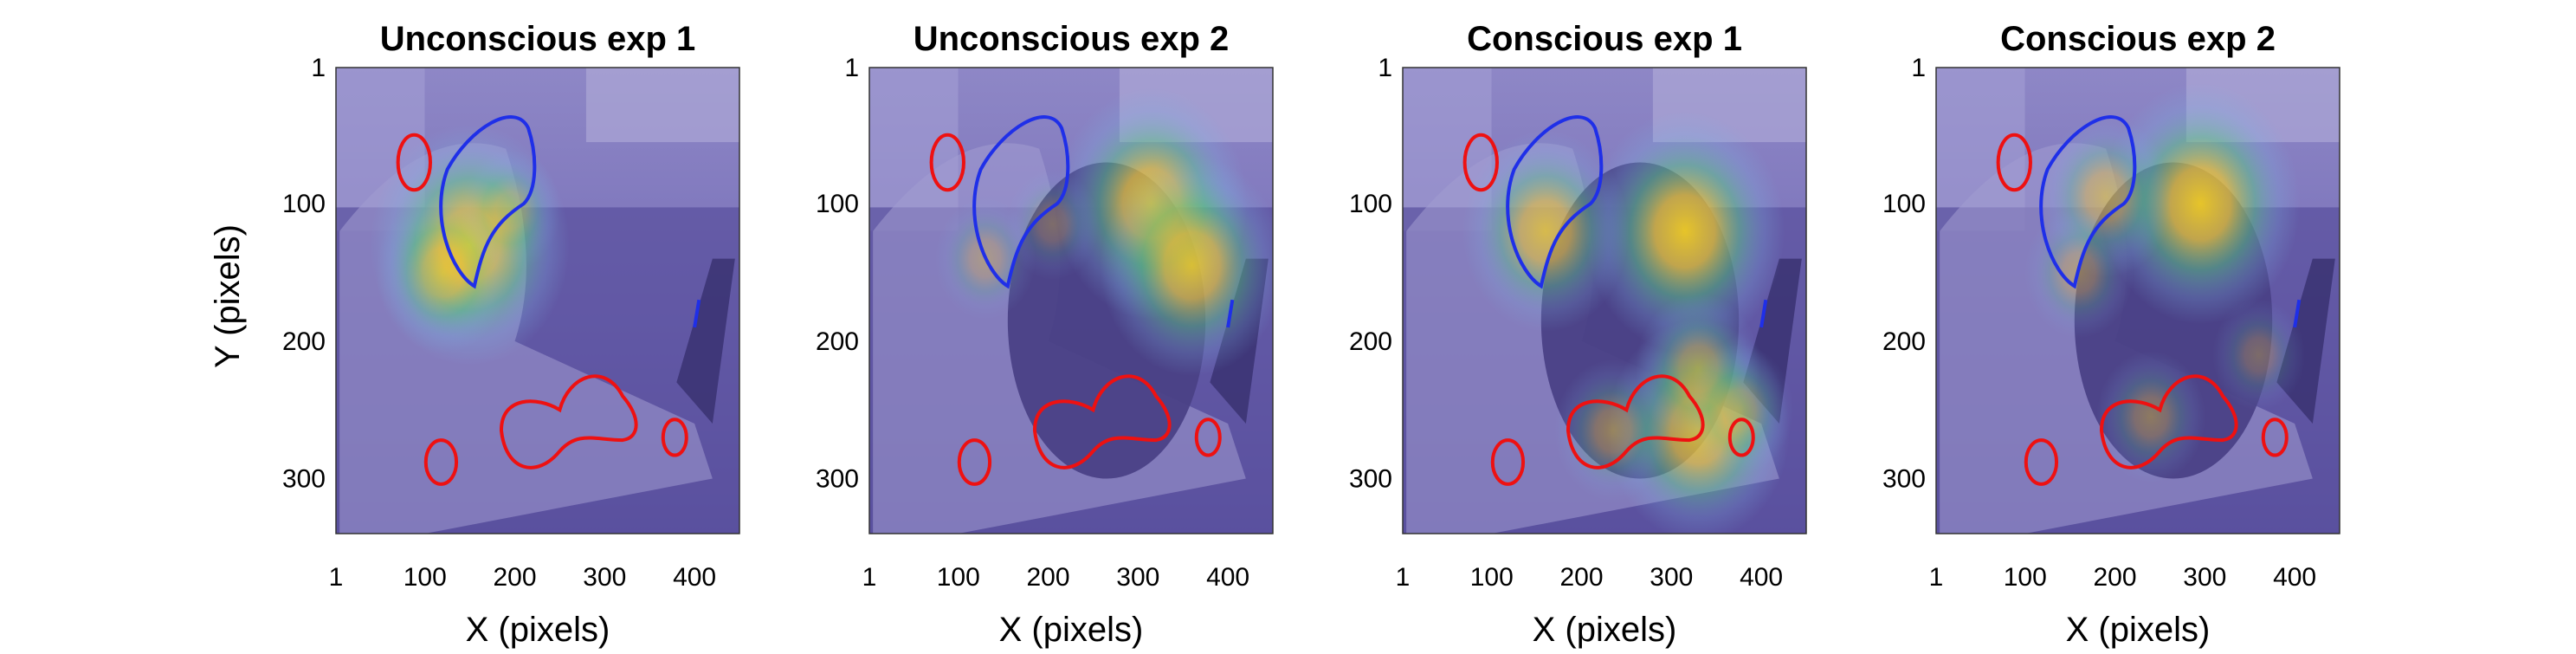 Image resolution: width=2576 pixels, height=654 pixels. Describe the element at coordinates (228, 296) in the screenshot. I see `y-axis-label: Y (pixels)` at that location.